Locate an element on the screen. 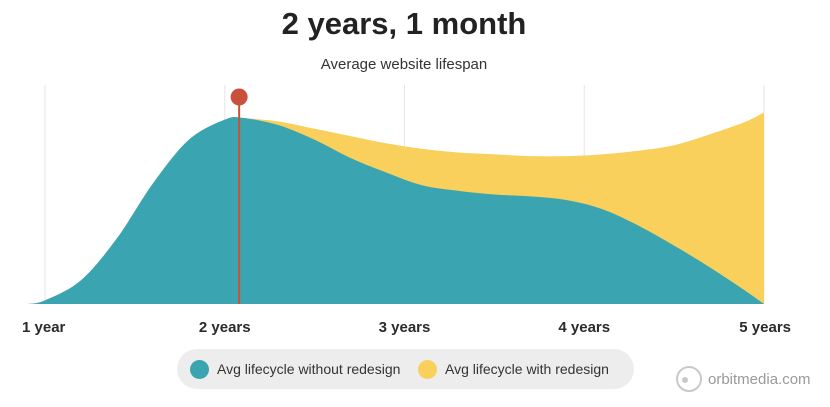  marker-dot is located at coordinates (239, 97).